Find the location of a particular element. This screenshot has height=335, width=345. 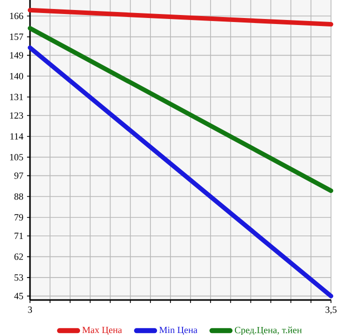

y-tick-label: 62 is located at coordinates (18, 257).